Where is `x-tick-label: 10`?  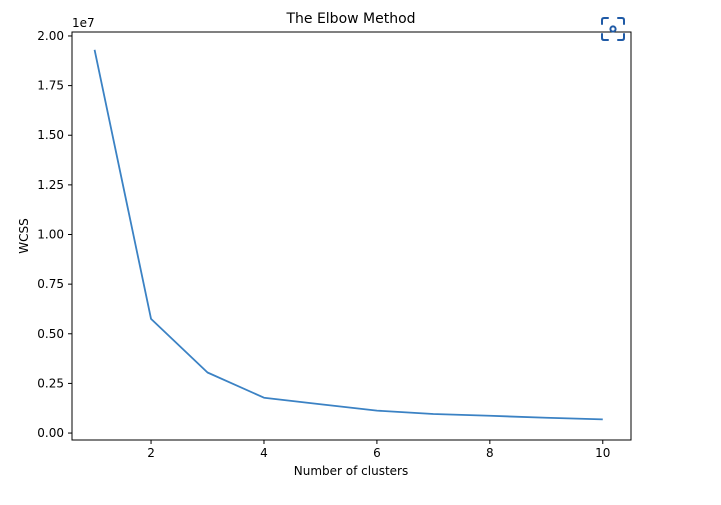 x-tick-label: 10 is located at coordinates (602, 453).